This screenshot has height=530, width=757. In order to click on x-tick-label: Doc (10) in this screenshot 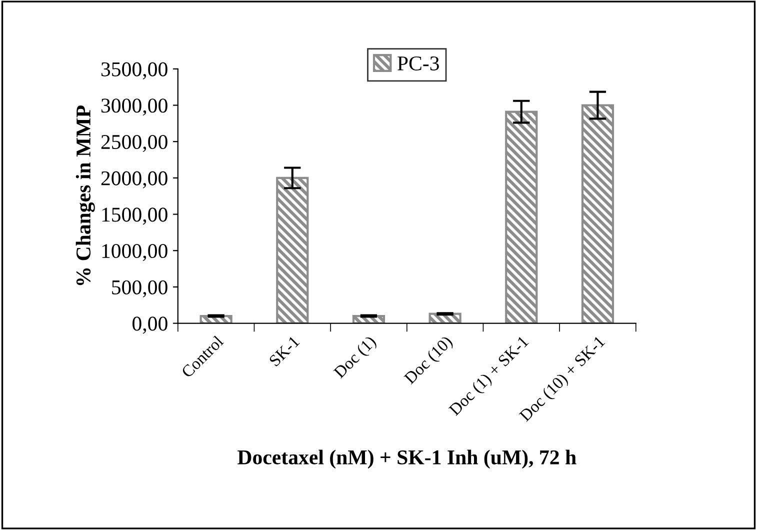, I will do `click(429, 360)`.